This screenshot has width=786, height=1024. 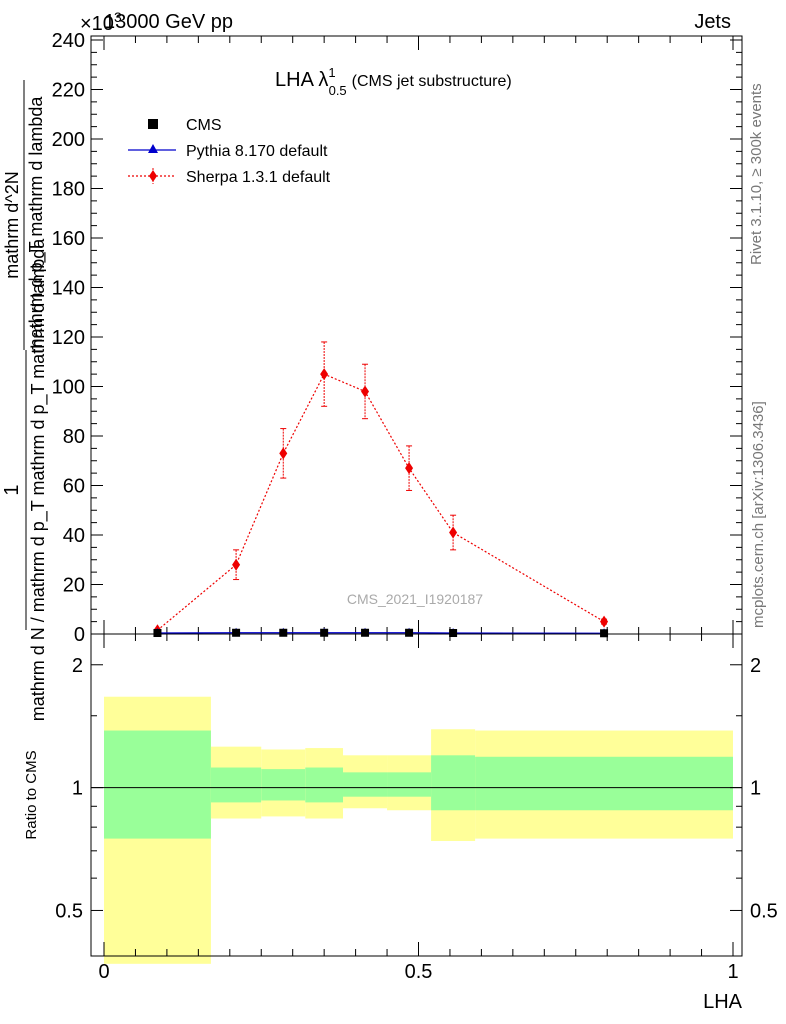 What do you see at coordinates (68, 190) in the screenshot?
I see `y-tick-label: 180` at bounding box center [68, 190].